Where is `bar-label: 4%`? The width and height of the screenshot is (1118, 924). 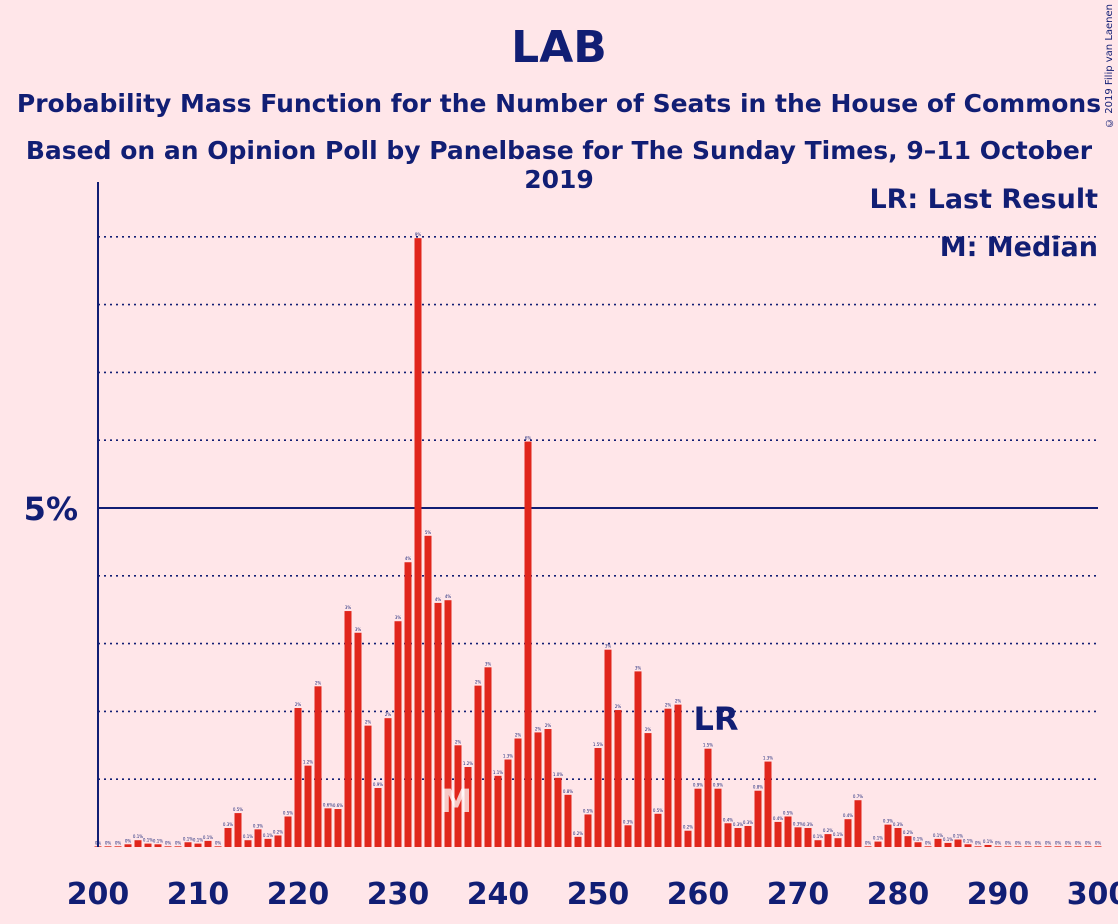 bar-label: 4% is located at coordinates (448, 596).